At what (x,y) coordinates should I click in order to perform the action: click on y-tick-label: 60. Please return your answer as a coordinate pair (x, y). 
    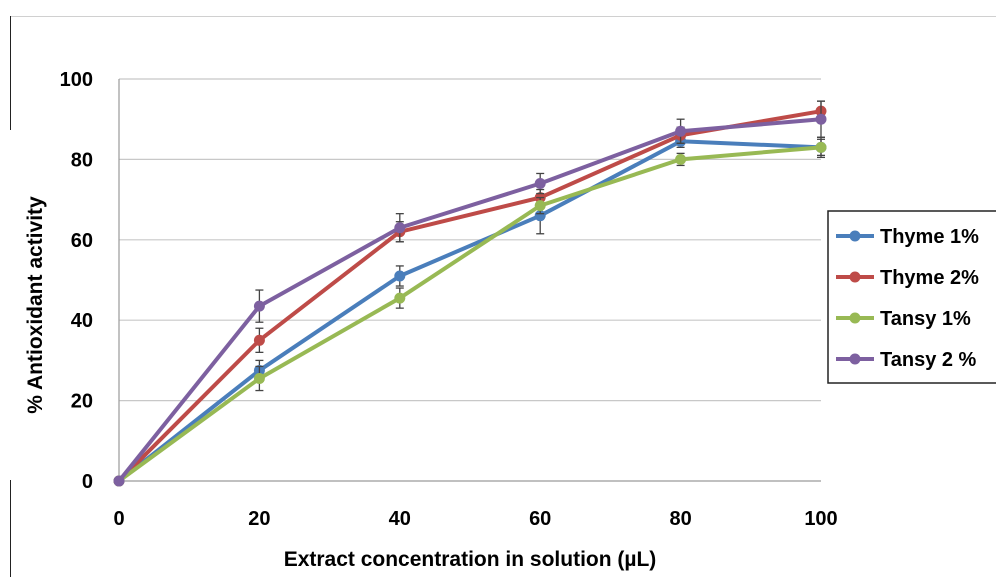
    Looking at the image, I should click on (82, 241).